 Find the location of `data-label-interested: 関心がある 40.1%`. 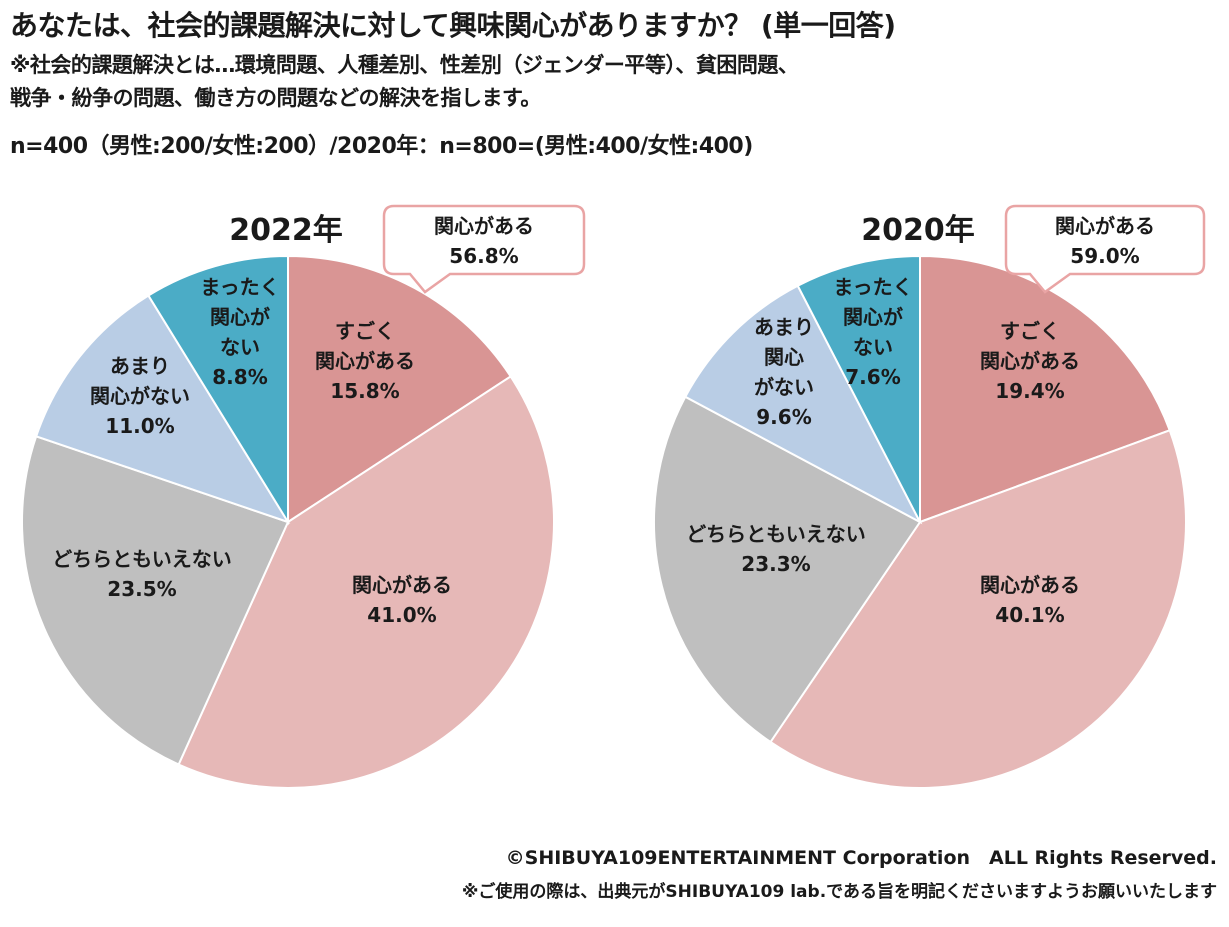

data-label-interested: 関心がある 40.1% is located at coordinates (1030, 600).